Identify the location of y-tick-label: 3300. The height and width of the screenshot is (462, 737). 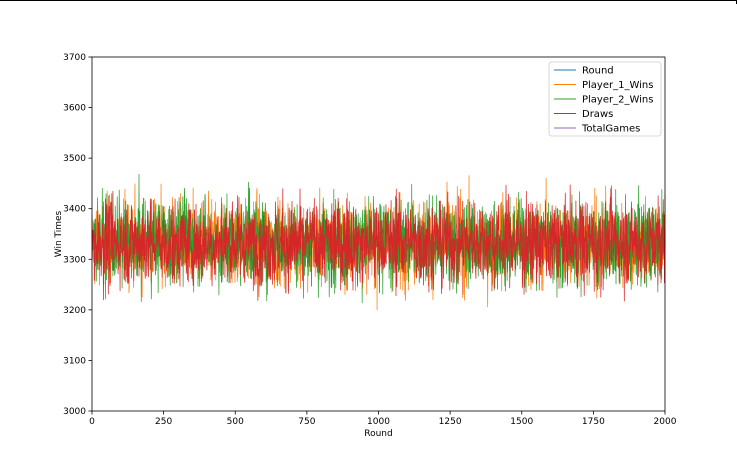
(74, 260).